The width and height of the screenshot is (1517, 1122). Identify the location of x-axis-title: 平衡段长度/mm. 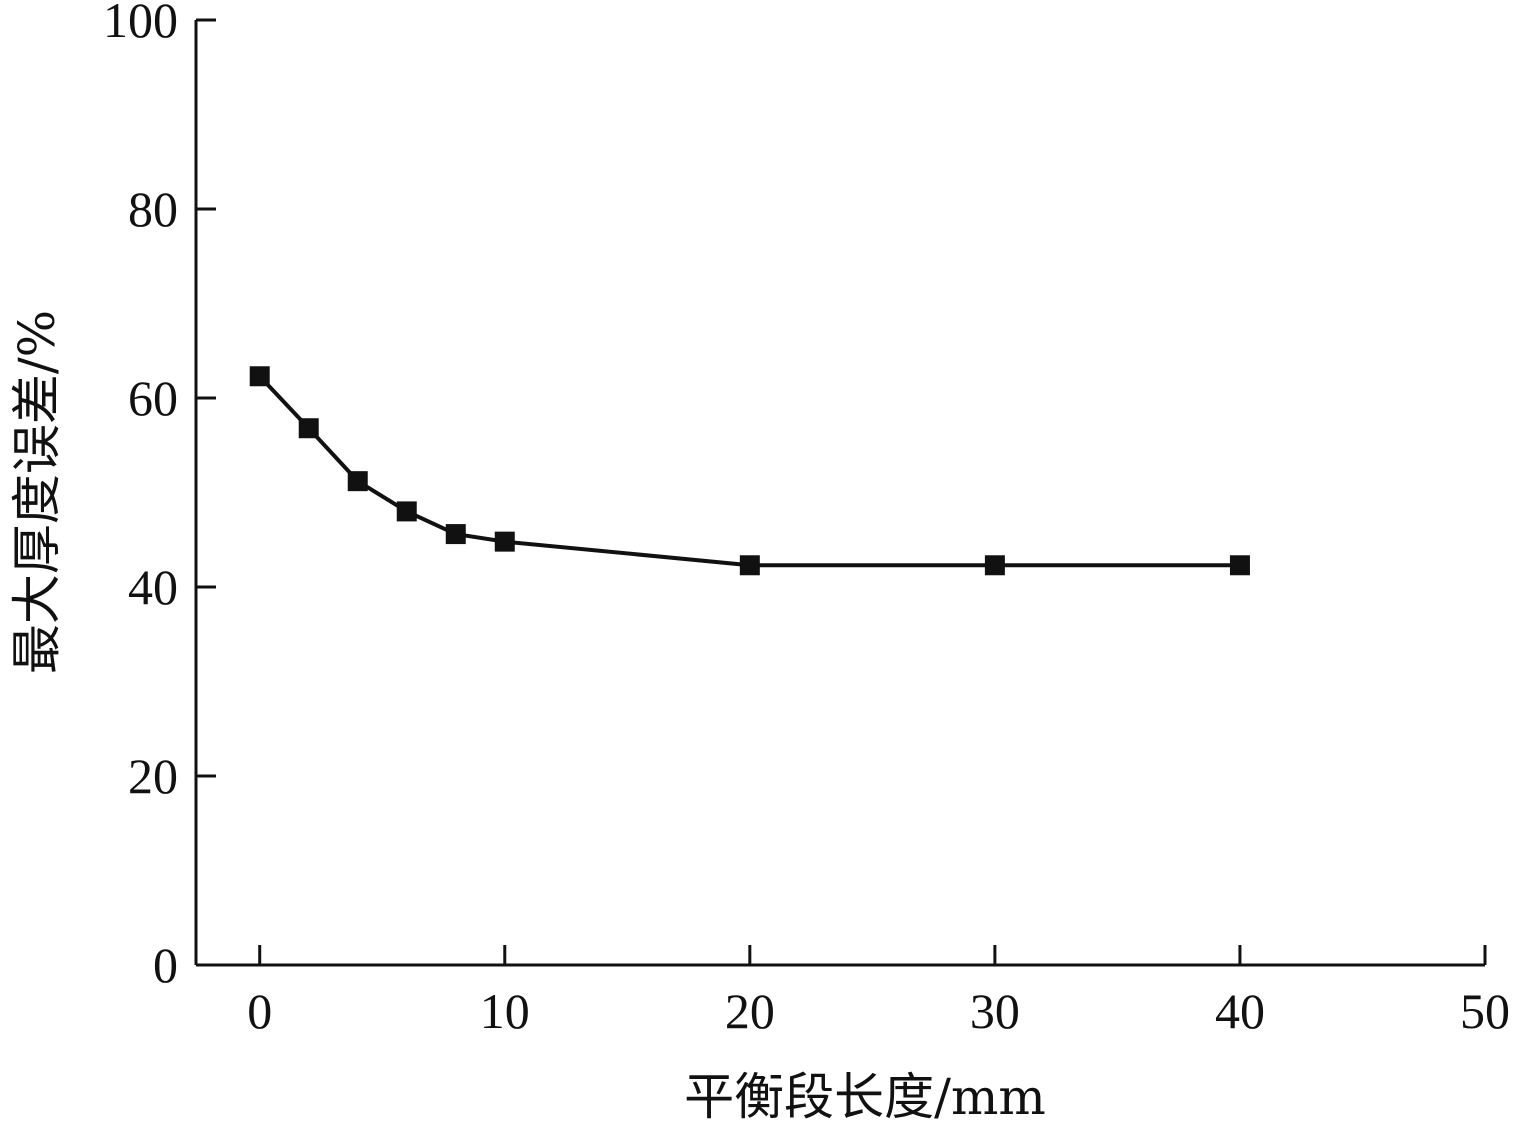
(865, 1095).